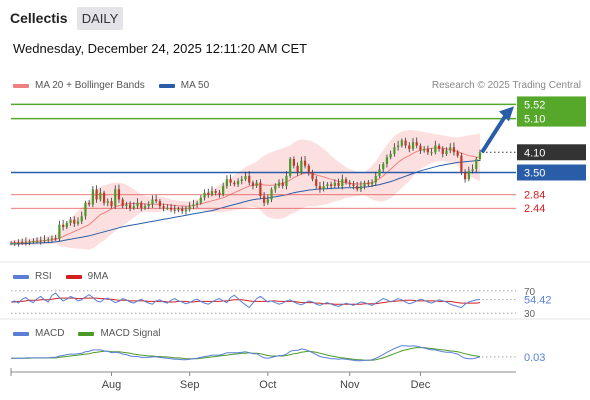 The width and height of the screenshot is (590, 400). What do you see at coordinates (245, 300) in the screenshot?
I see `rsi-line` at bounding box center [245, 300].